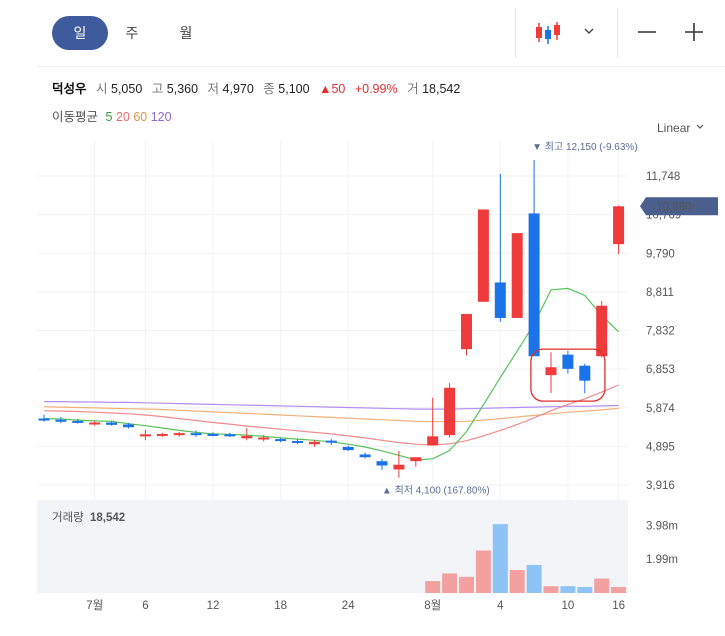  I want to click on y-tick-label: 4,895, so click(660, 447).